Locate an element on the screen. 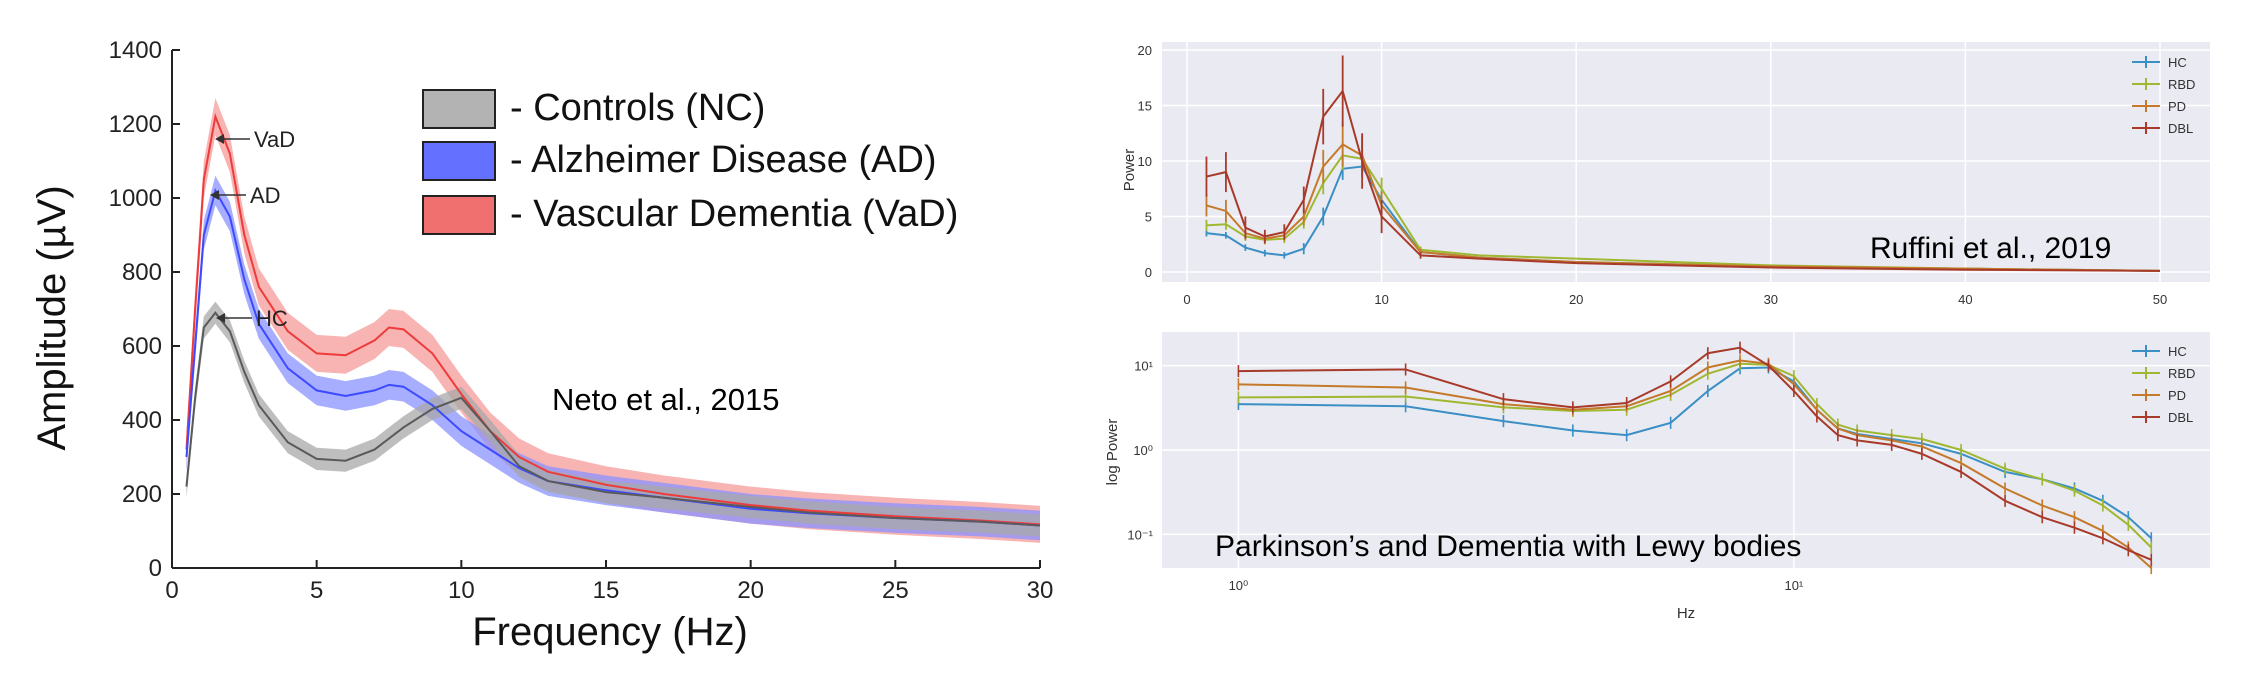  x-tick-label: 25 is located at coordinates (895, 590).